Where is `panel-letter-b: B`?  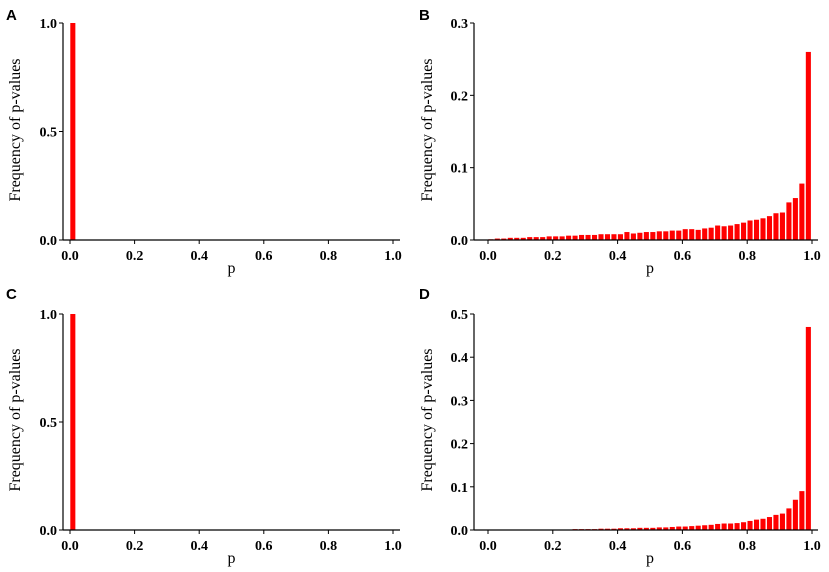 panel-letter-b: B is located at coordinates (424, 15).